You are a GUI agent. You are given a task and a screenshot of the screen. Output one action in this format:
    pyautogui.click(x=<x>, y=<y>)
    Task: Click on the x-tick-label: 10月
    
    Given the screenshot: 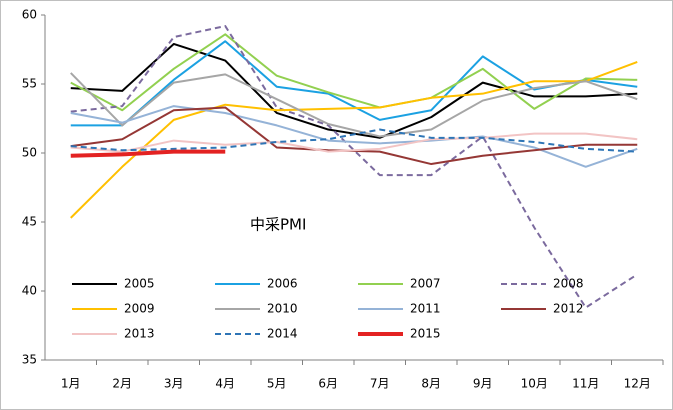 What is the action you would take?
    pyautogui.click(x=534, y=384)
    